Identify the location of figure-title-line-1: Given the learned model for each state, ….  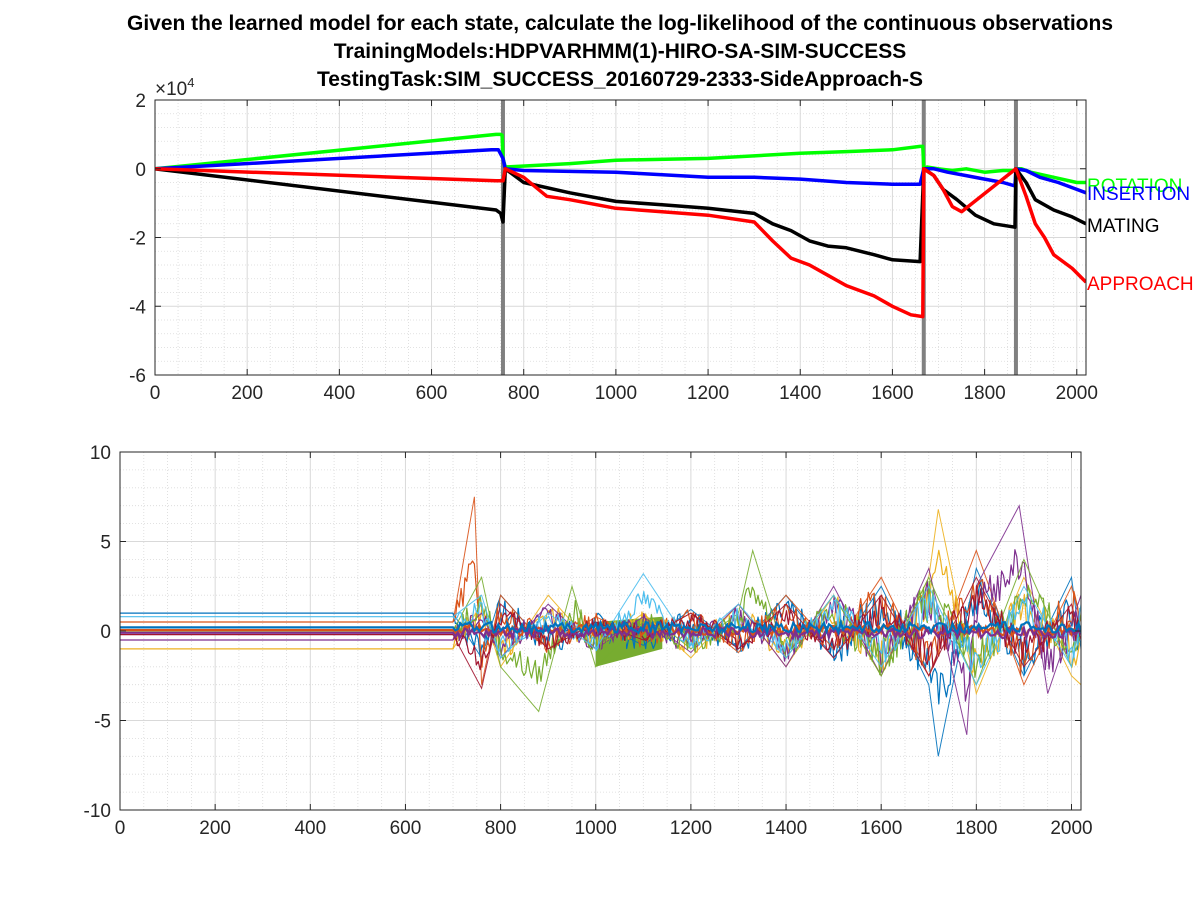
(620, 23).